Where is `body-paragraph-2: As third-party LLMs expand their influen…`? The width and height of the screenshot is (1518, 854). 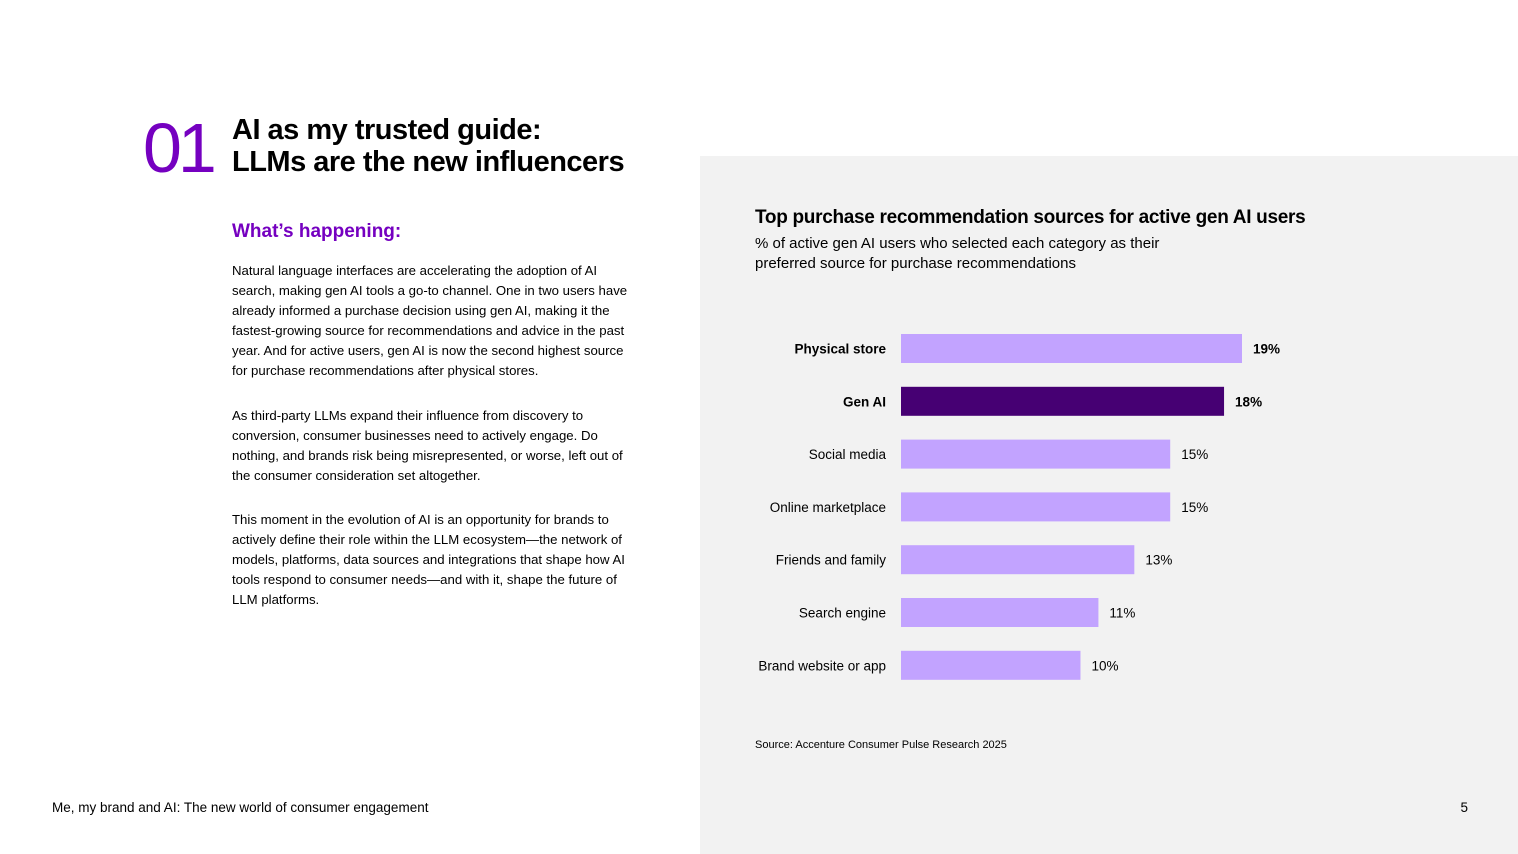 body-paragraph-2: As third-party LLMs expand their influen… is located at coordinates (427, 445).